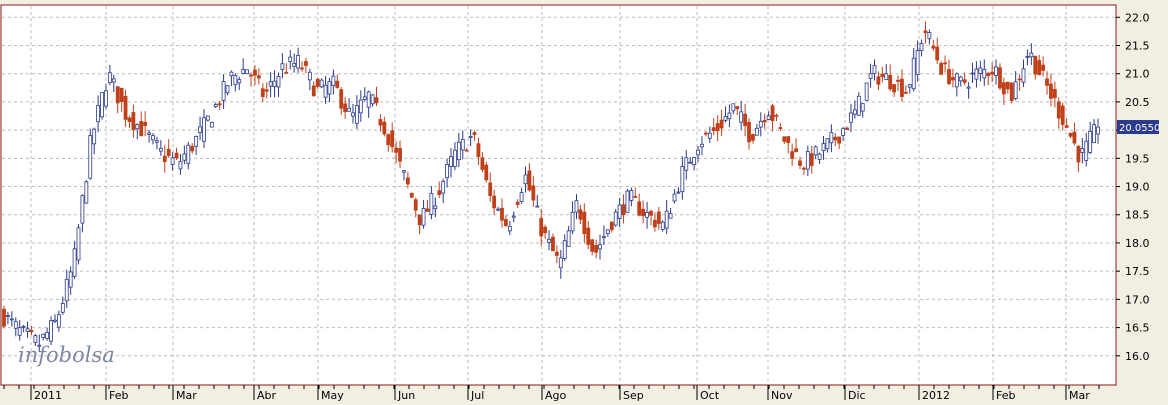 Image resolution: width=1168 pixels, height=405 pixels. I want to click on y-tick-label: 21.5, so click(1137, 45).